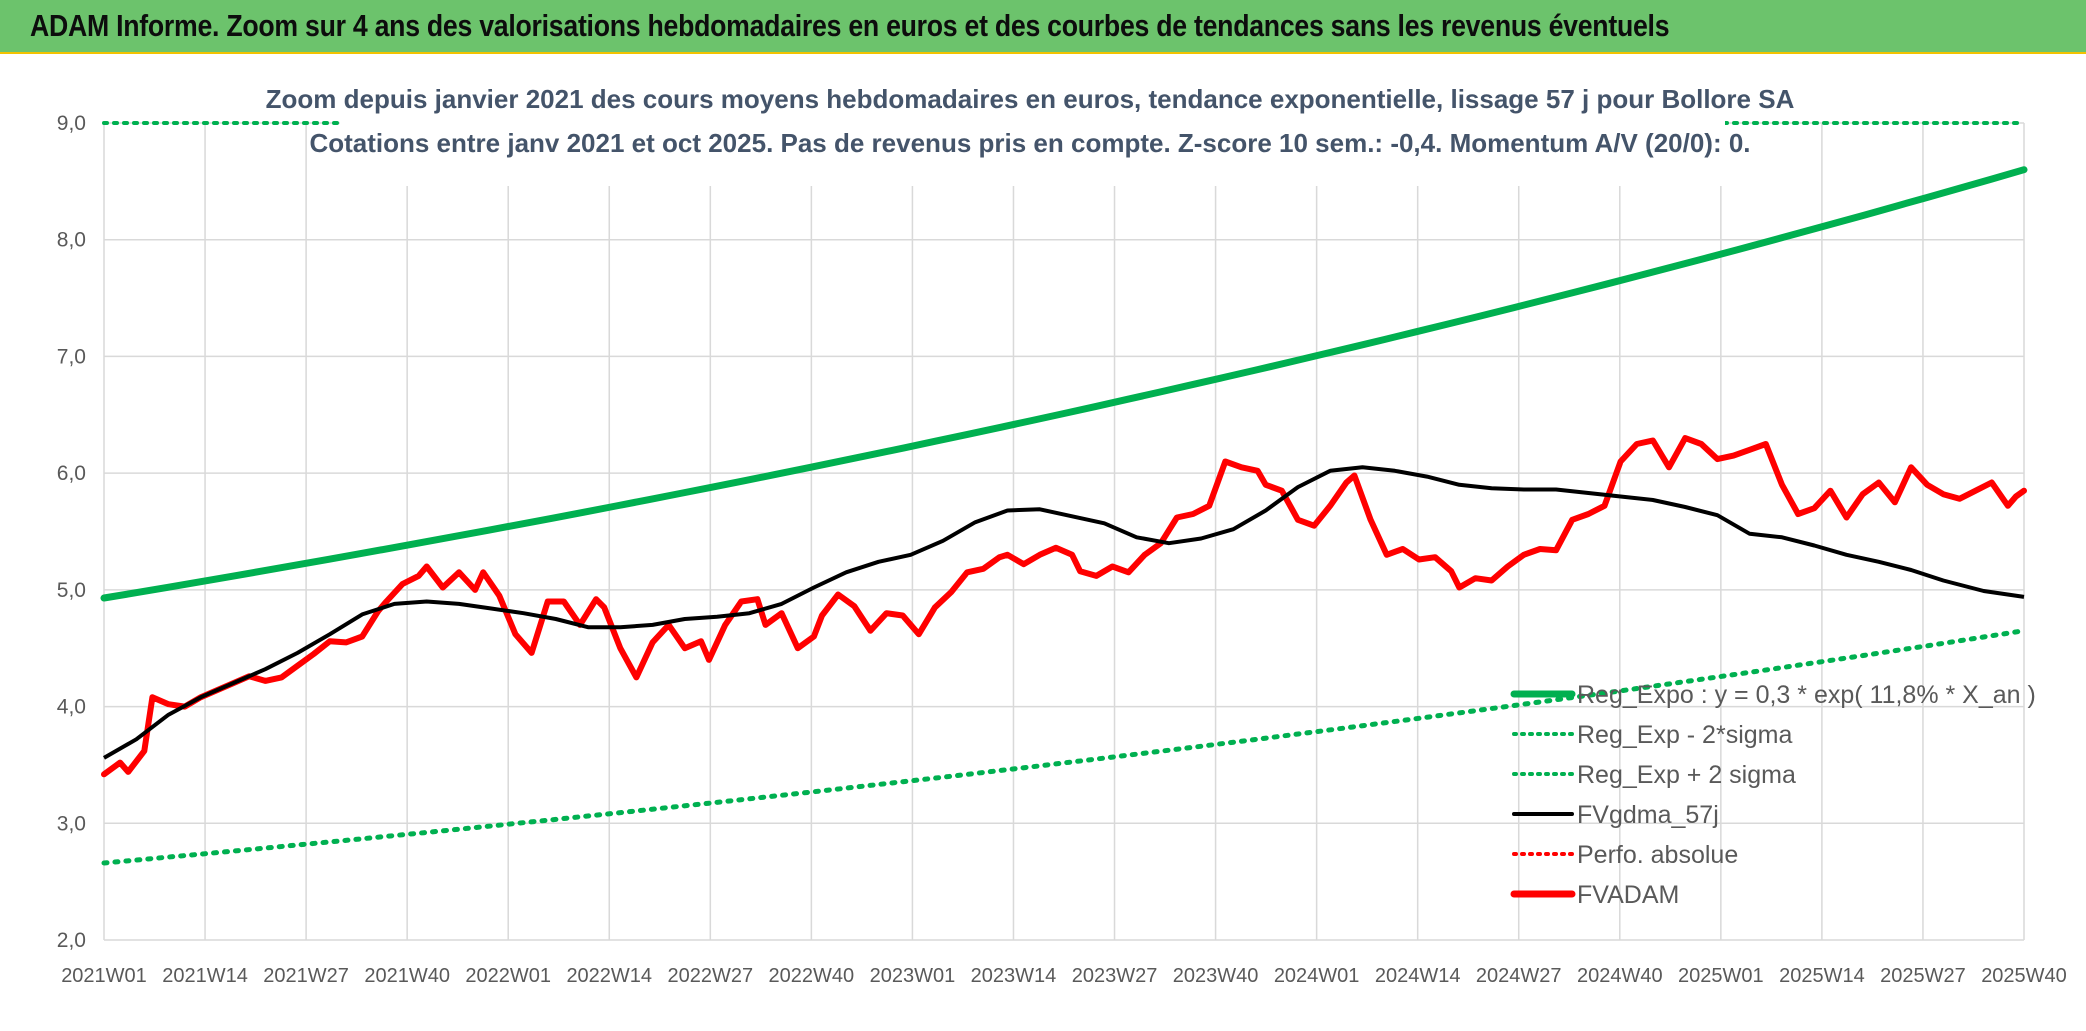 The width and height of the screenshot is (2086, 1031). Describe the element at coordinates (71, 240) in the screenshot. I see `y-tick-label: 8,0` at that location.